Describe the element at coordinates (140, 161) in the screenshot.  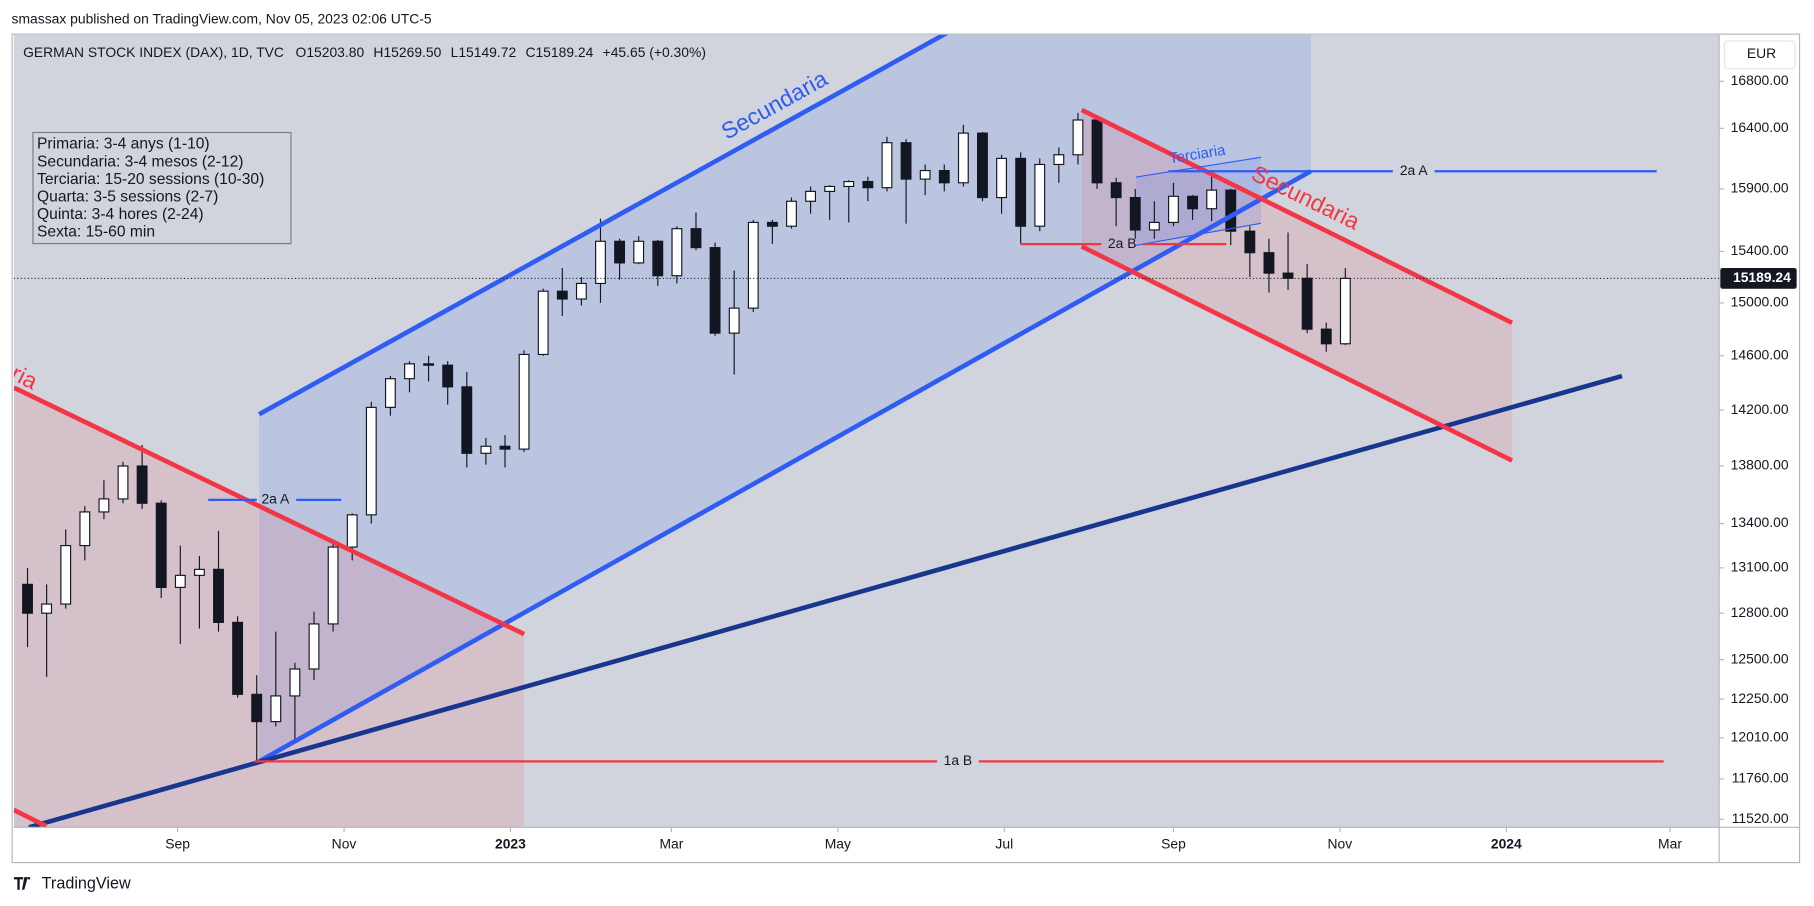
I see `info-line: Secundaria: 3-4 mesos (2-12)` at that location.